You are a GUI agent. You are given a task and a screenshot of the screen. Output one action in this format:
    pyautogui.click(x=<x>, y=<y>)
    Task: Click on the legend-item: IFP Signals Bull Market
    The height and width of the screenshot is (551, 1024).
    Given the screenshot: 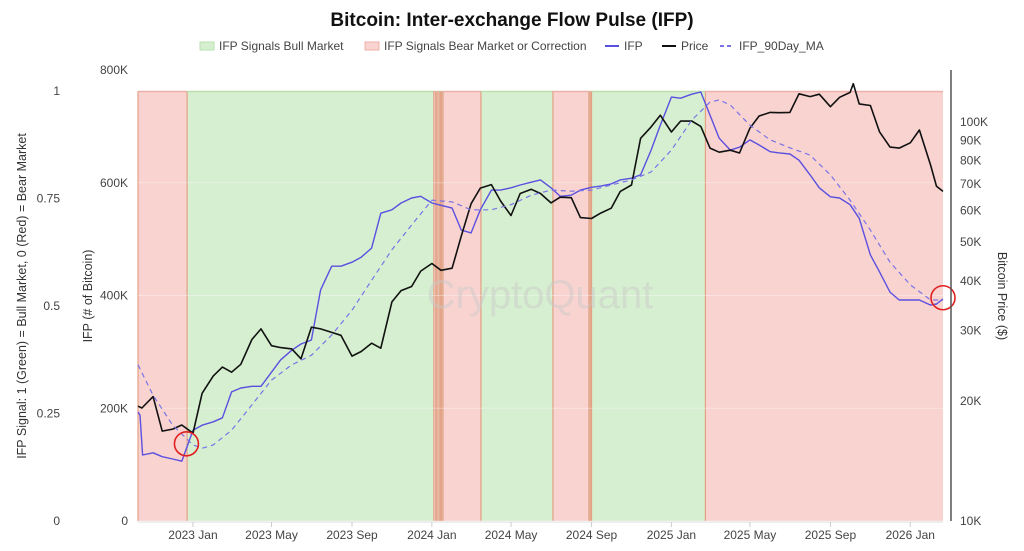 What is the action you would take?
    pyautogui.click(x=271, y=46)
    